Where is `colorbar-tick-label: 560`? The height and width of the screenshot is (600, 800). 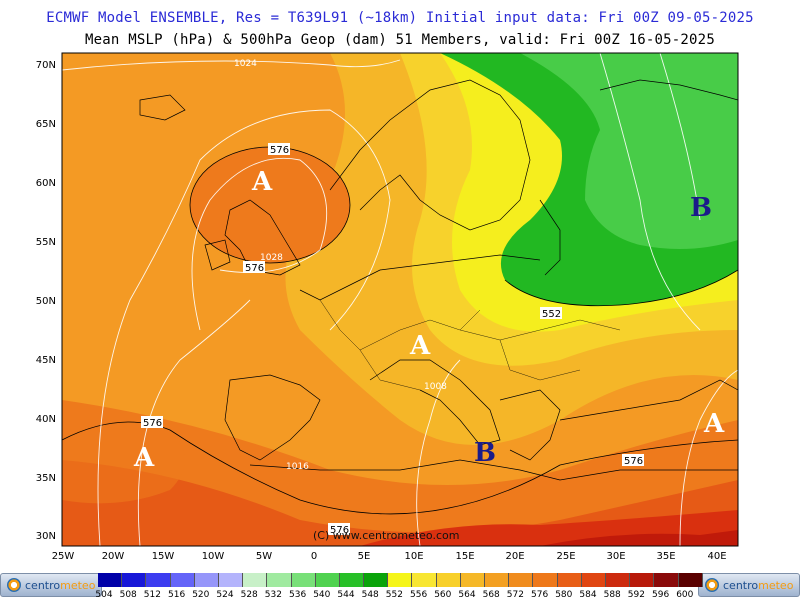 colorbar-tick-label: 560 is located at coordinates (443, 595).